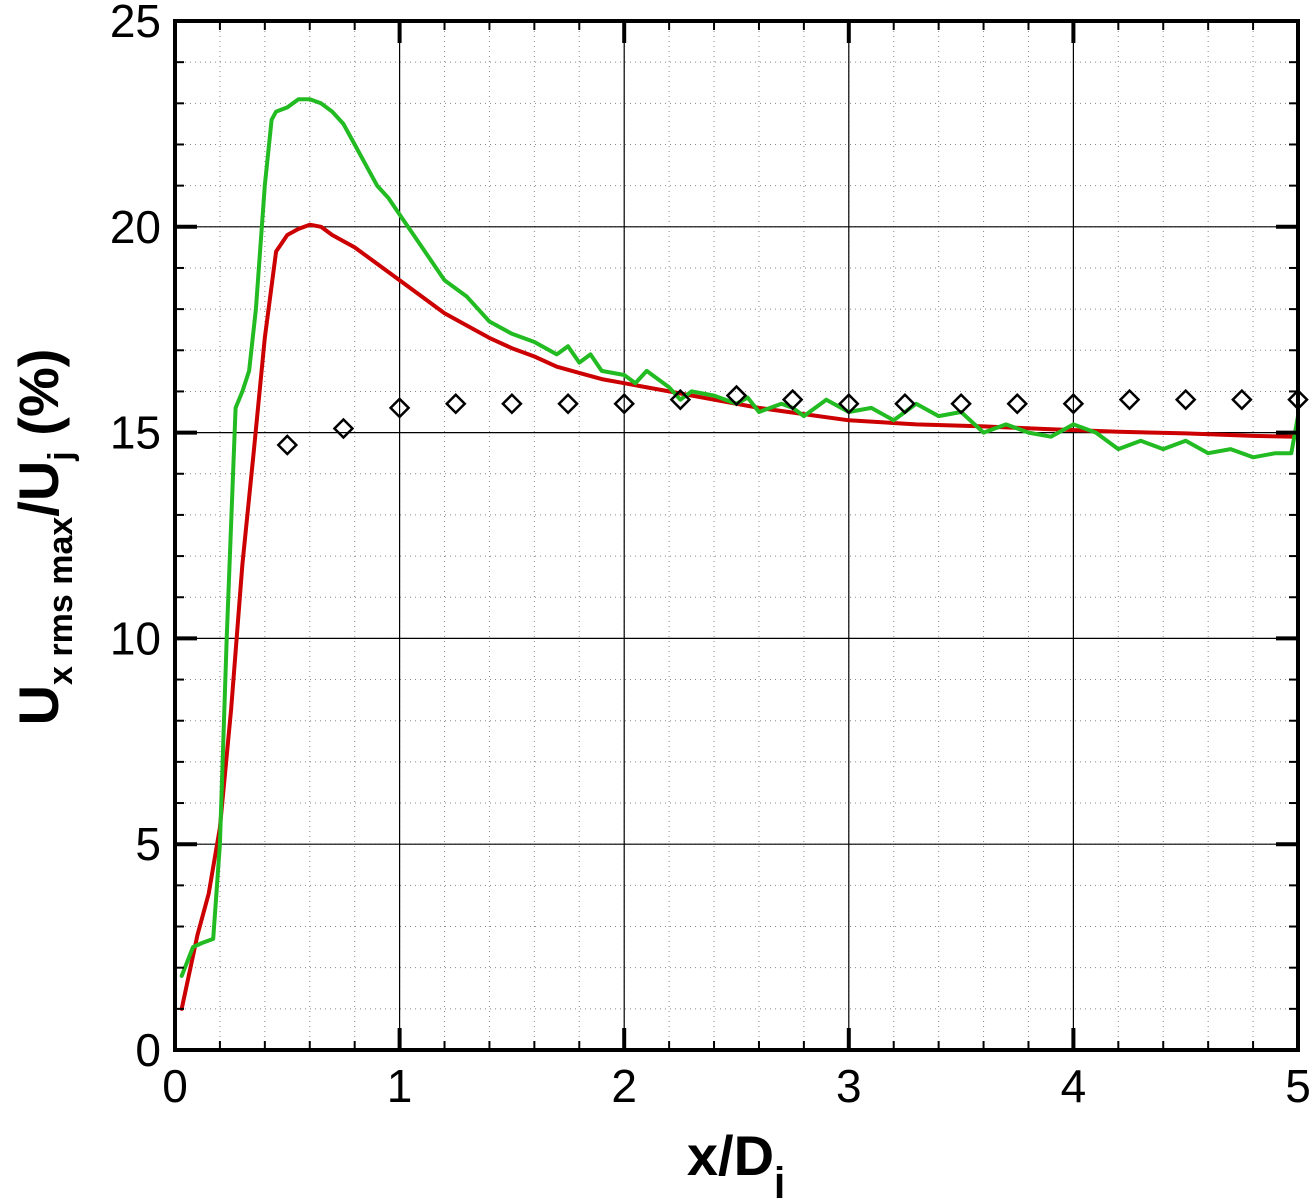  Describe the element at coordinates (38, 705) in the screenshot. I see `y-axis-title-main: U` at that location.